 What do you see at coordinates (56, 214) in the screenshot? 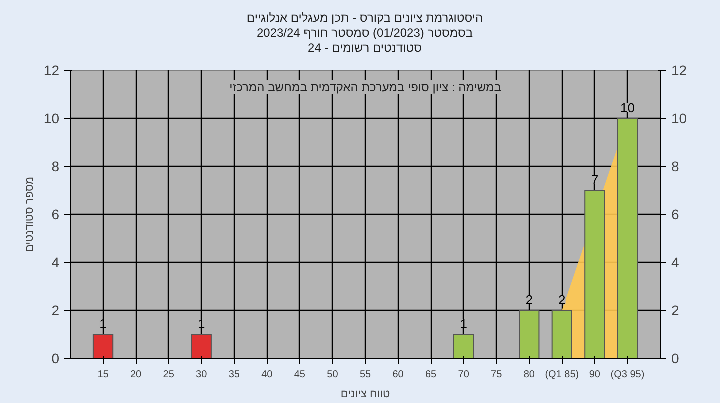
I see `y-tick-label: 6` at bounding box center [56, 214].